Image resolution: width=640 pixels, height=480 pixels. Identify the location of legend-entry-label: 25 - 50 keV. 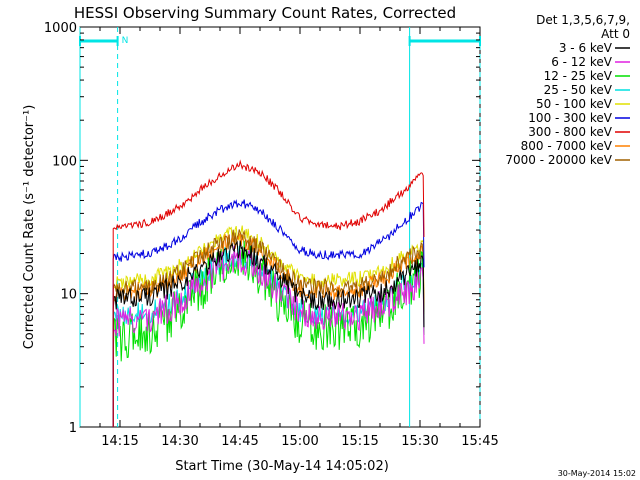
(578, 90).